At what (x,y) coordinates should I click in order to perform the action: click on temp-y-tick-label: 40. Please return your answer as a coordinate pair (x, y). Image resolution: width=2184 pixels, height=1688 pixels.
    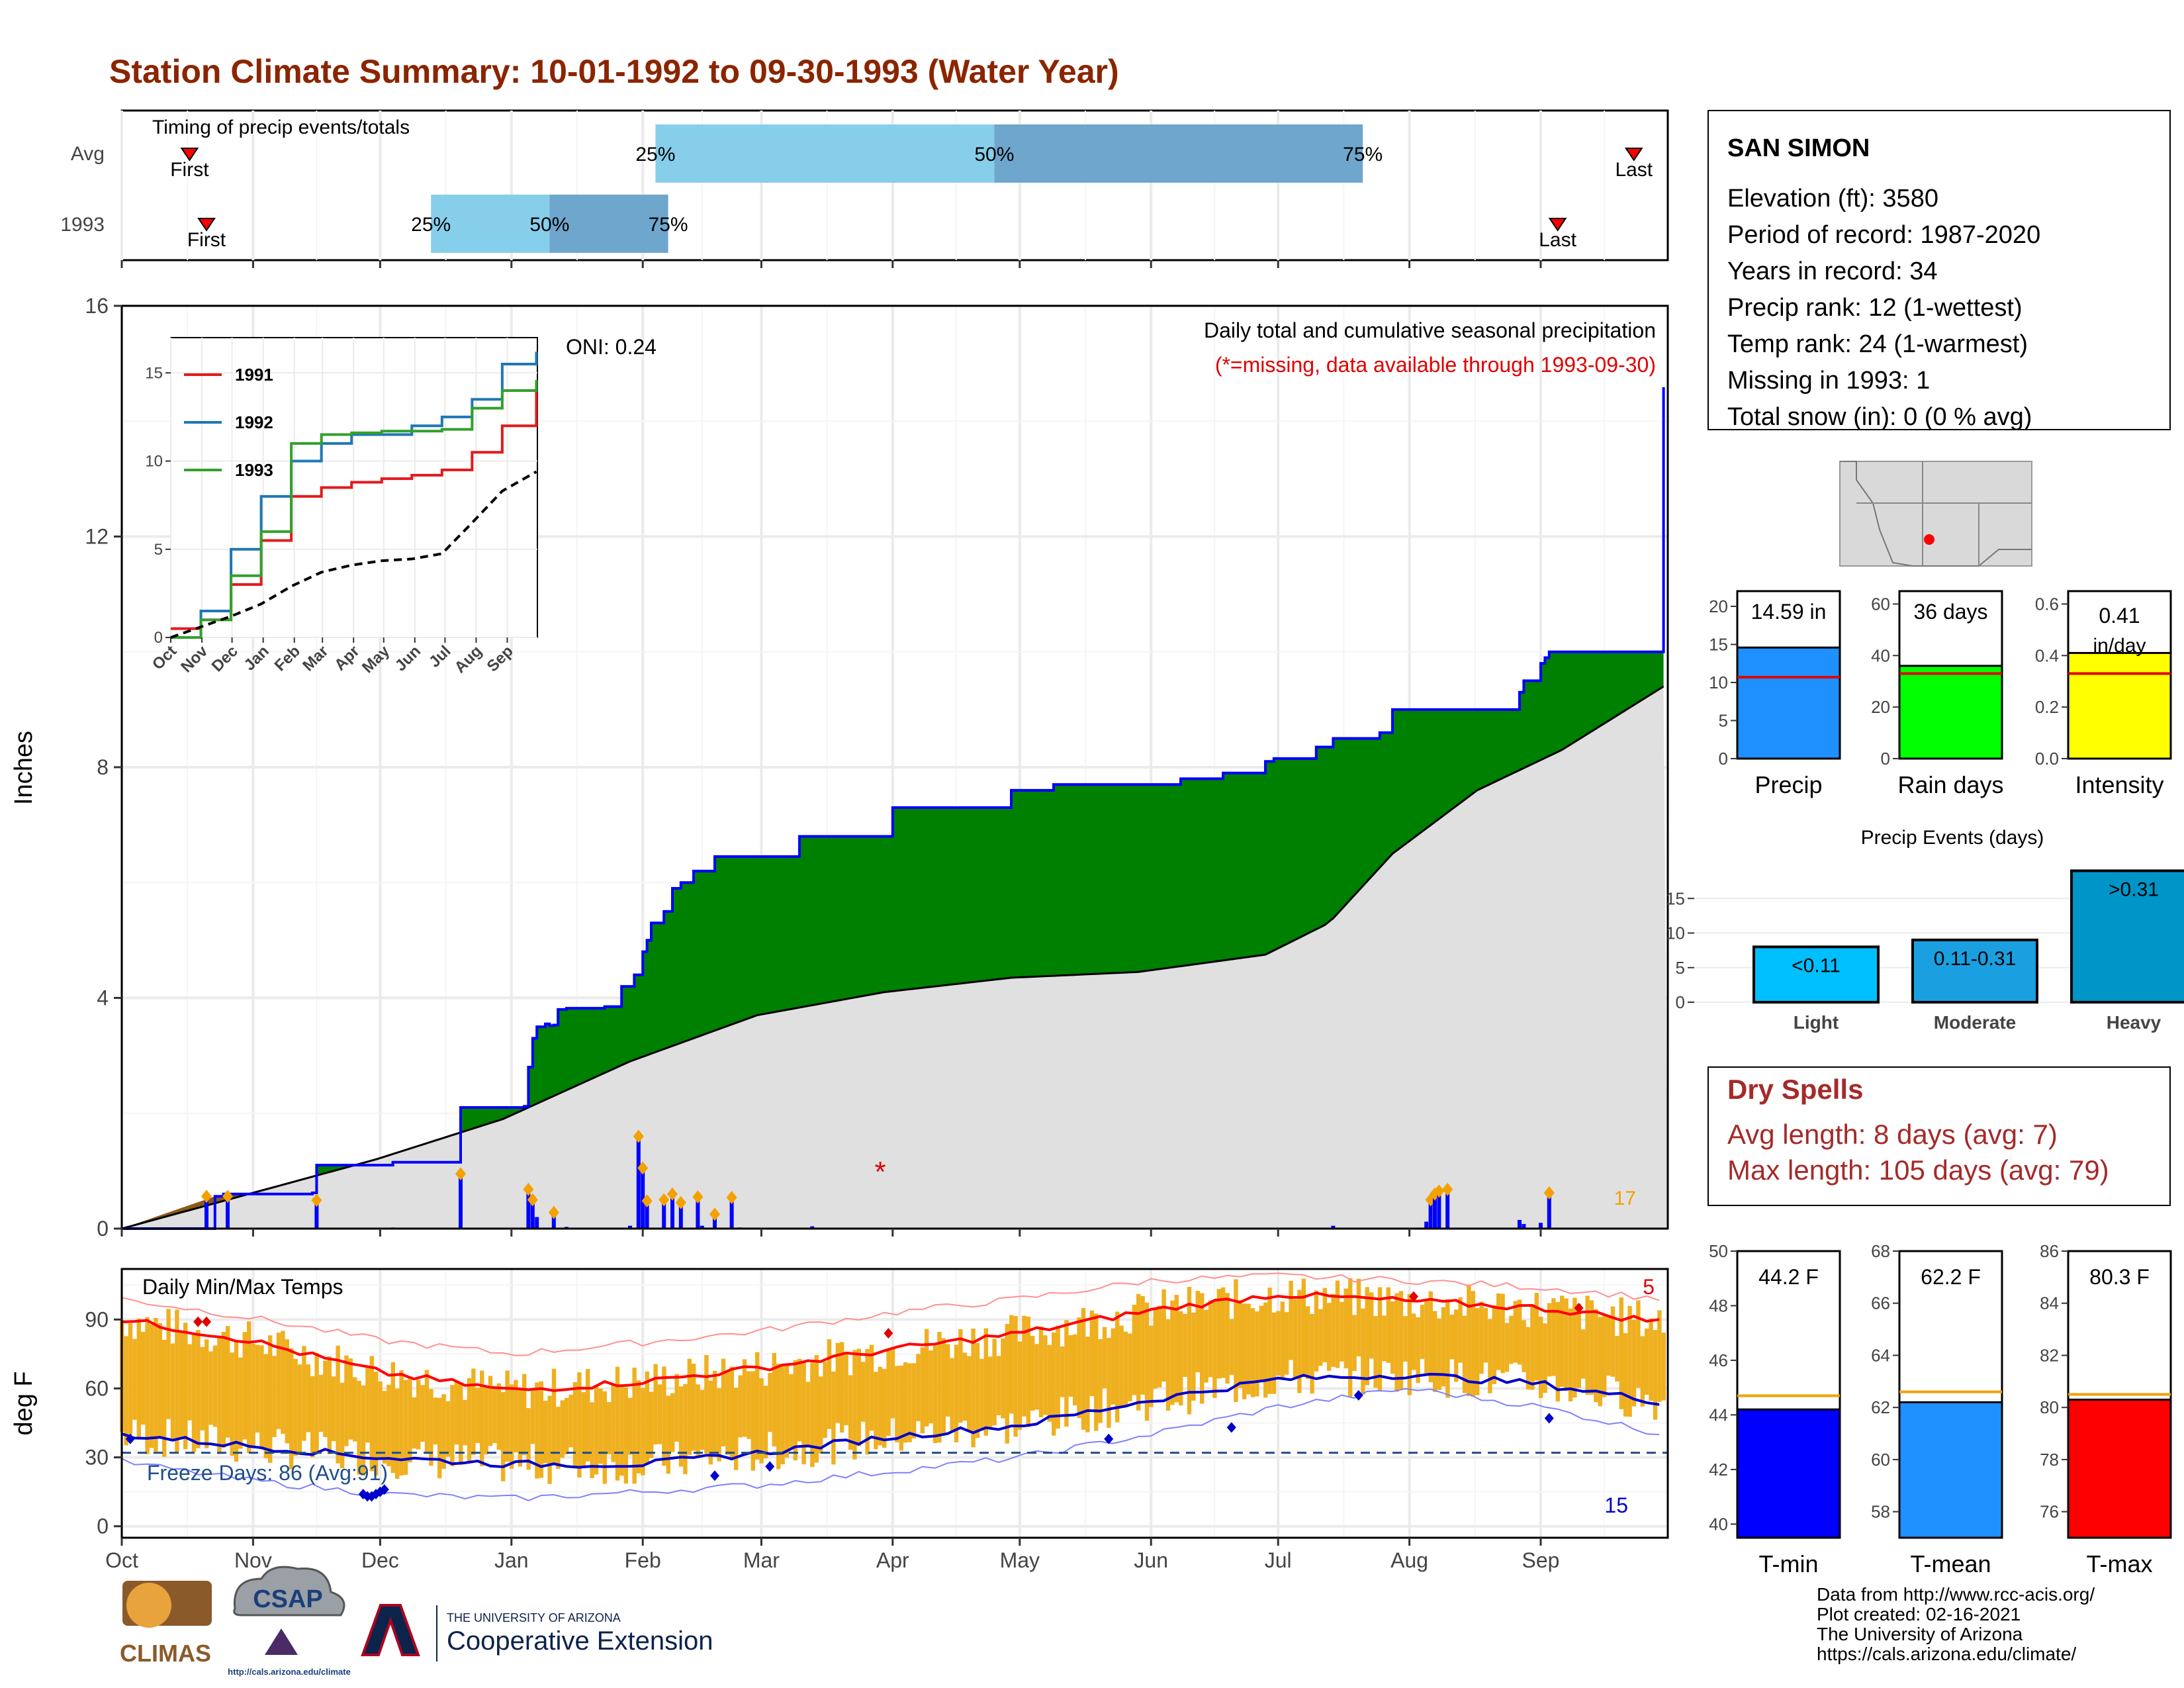
    Looking at the image, I should click on (1718, 1524).